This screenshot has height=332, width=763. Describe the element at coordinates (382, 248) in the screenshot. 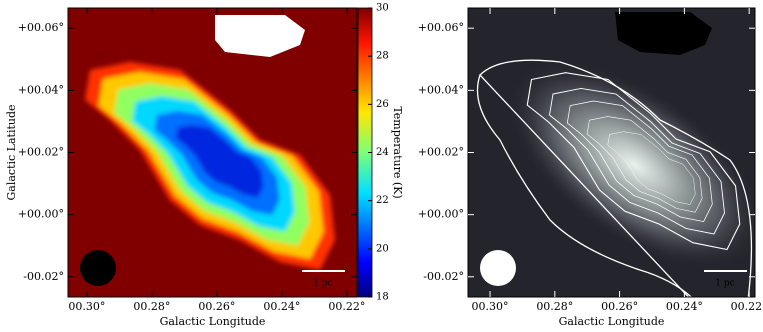

I see `colorbar-tick-label: 20` at that location.